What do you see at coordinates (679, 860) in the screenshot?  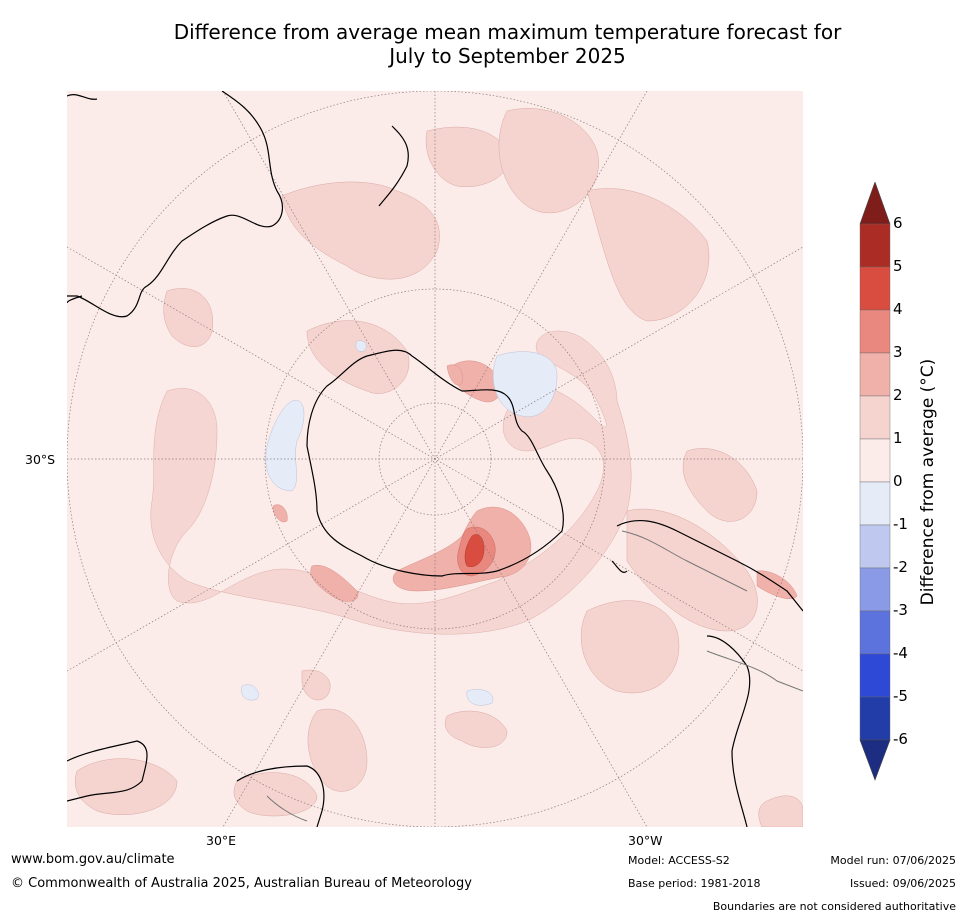 I see `footer-model: Model: ACCESS-S2` at bounding box center [679, 860].